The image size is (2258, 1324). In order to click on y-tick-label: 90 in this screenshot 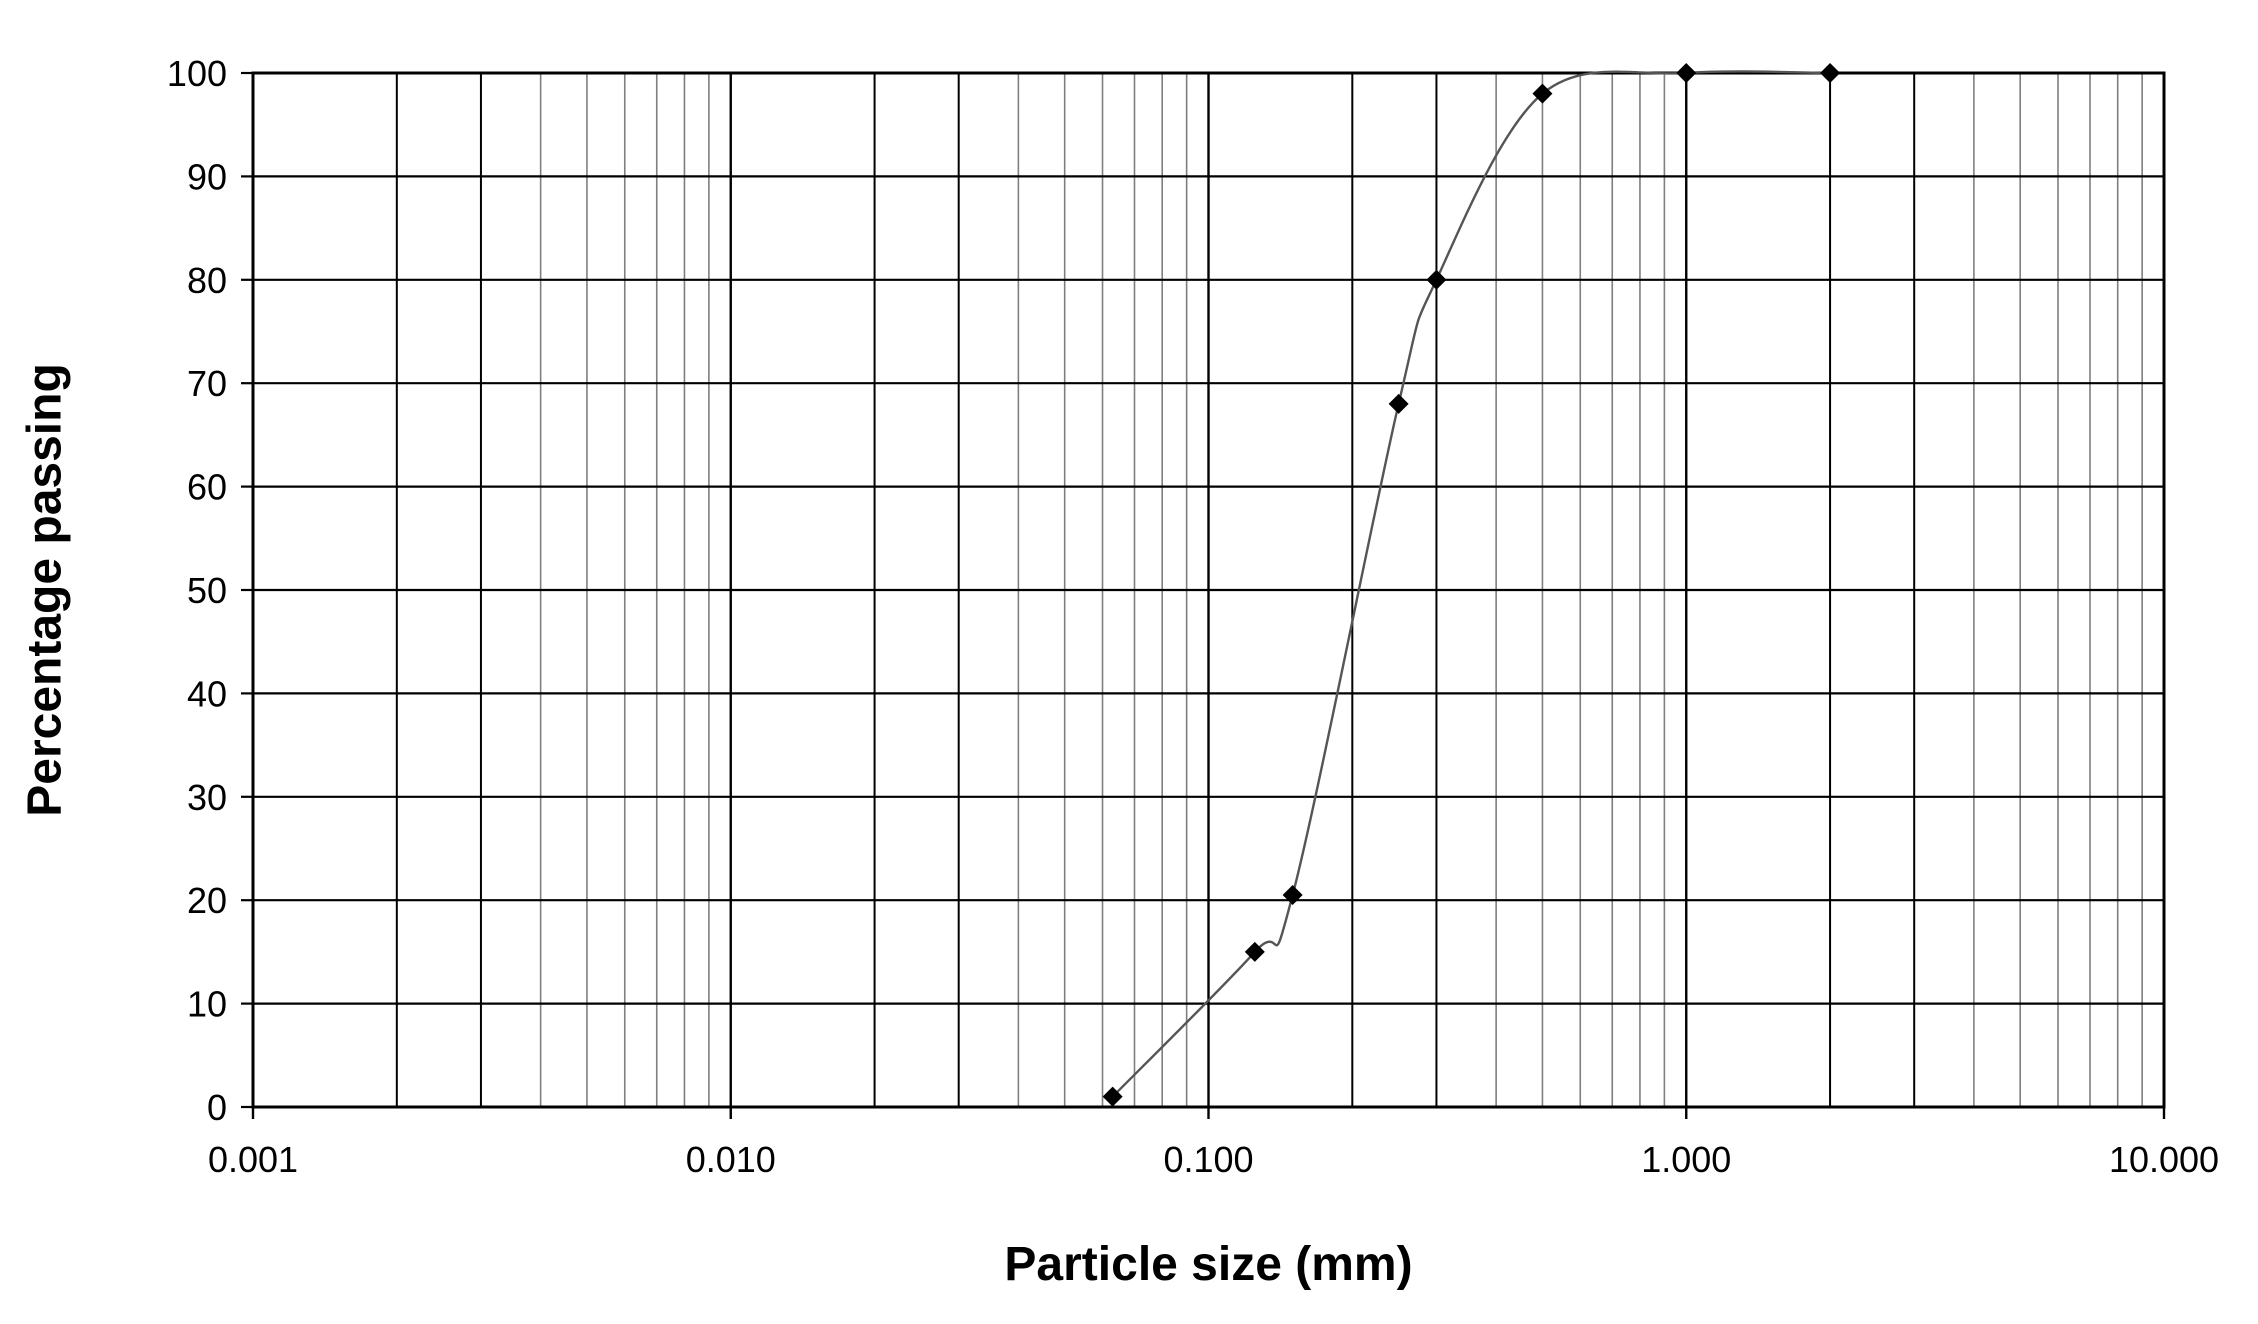, I will do `click(207, 176)`.